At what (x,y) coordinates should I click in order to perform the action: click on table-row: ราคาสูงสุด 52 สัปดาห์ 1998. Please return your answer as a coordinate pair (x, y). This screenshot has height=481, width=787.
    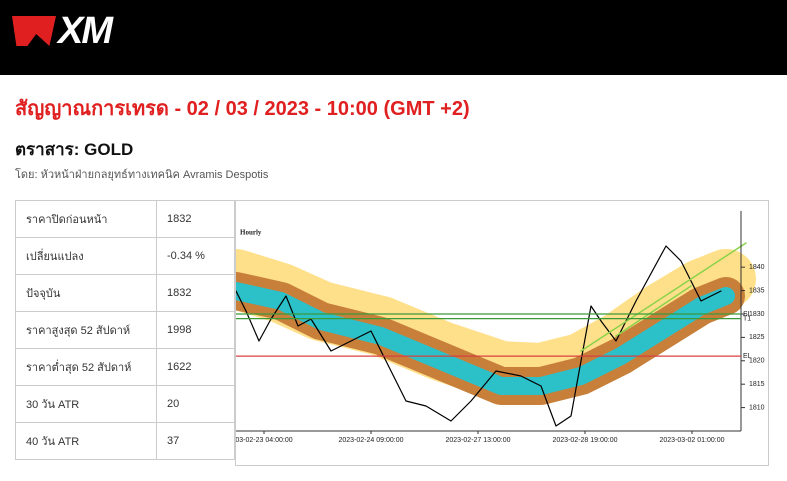
    Looking at the image, I should click on (125, 330).